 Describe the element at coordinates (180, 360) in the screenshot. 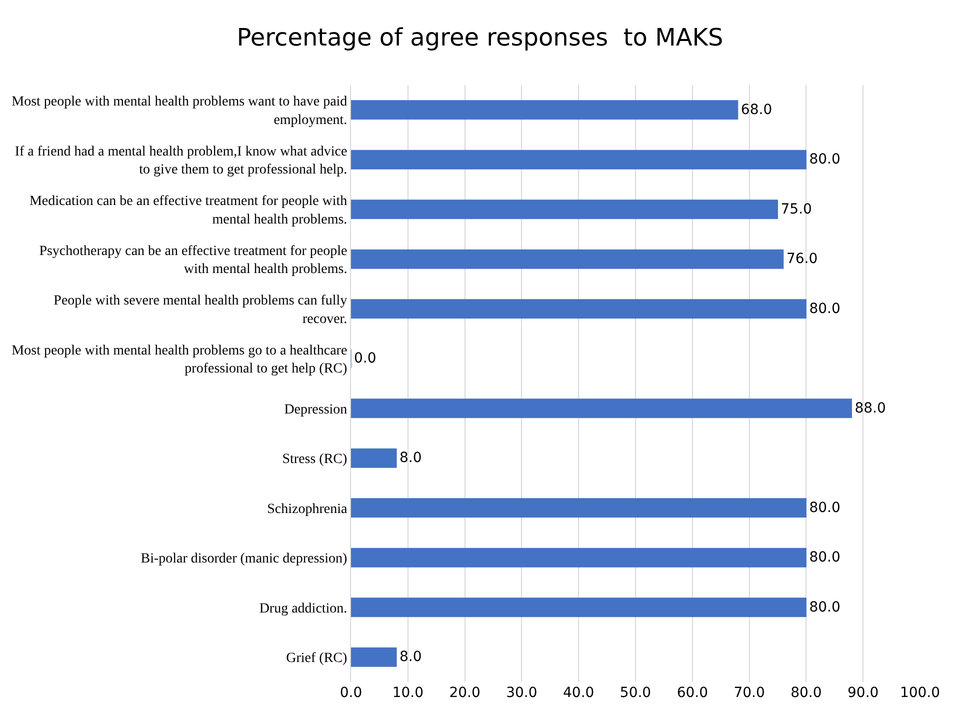

I see `y-tick-label: Most people with mental health problems go to a healthcare professional to get help (RC)` at that location.